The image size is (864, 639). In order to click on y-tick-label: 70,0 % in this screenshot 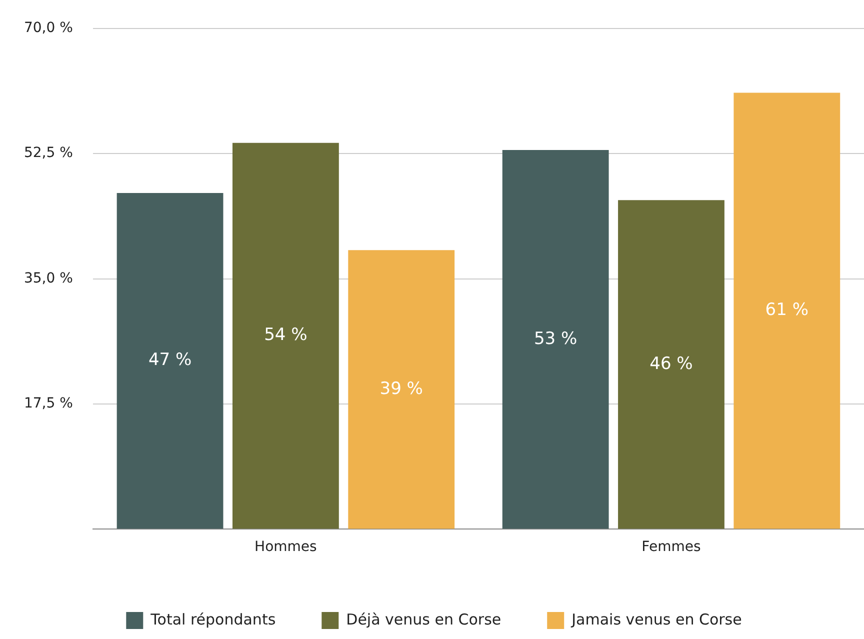, I will do `click(48, 28)`.